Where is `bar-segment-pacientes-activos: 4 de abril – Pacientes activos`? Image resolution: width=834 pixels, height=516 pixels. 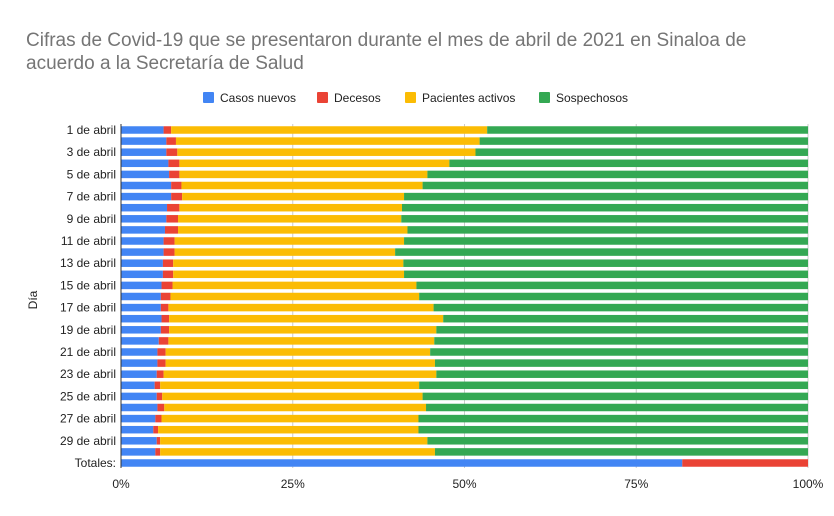 bar-segment-pacientes-activos: 4 de abril – Pacientes activos is located at coordinates (314, 163).